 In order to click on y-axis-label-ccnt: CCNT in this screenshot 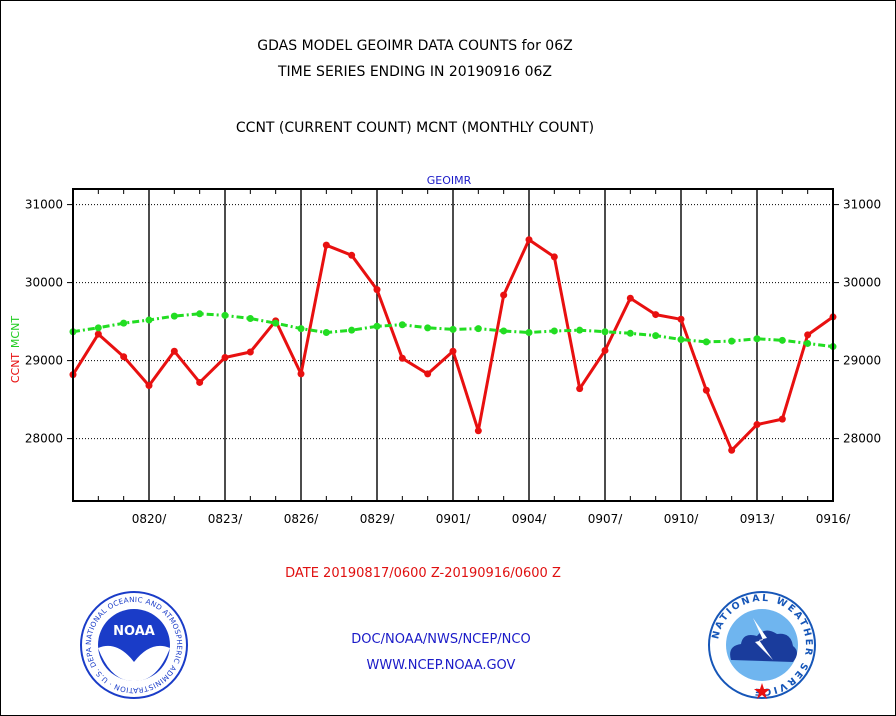, I will do `click(15, 368)`.